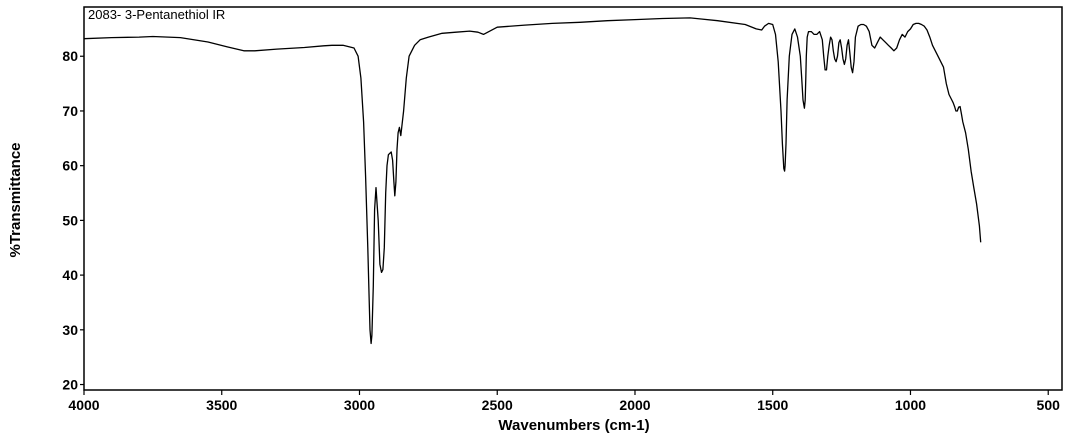 The height and width of the screenshot is (438, 1066). What do you see at coordinates (497, 405) in the screenshot?
I see `x-tick-label: 2500` at bounding box center [497, 405].